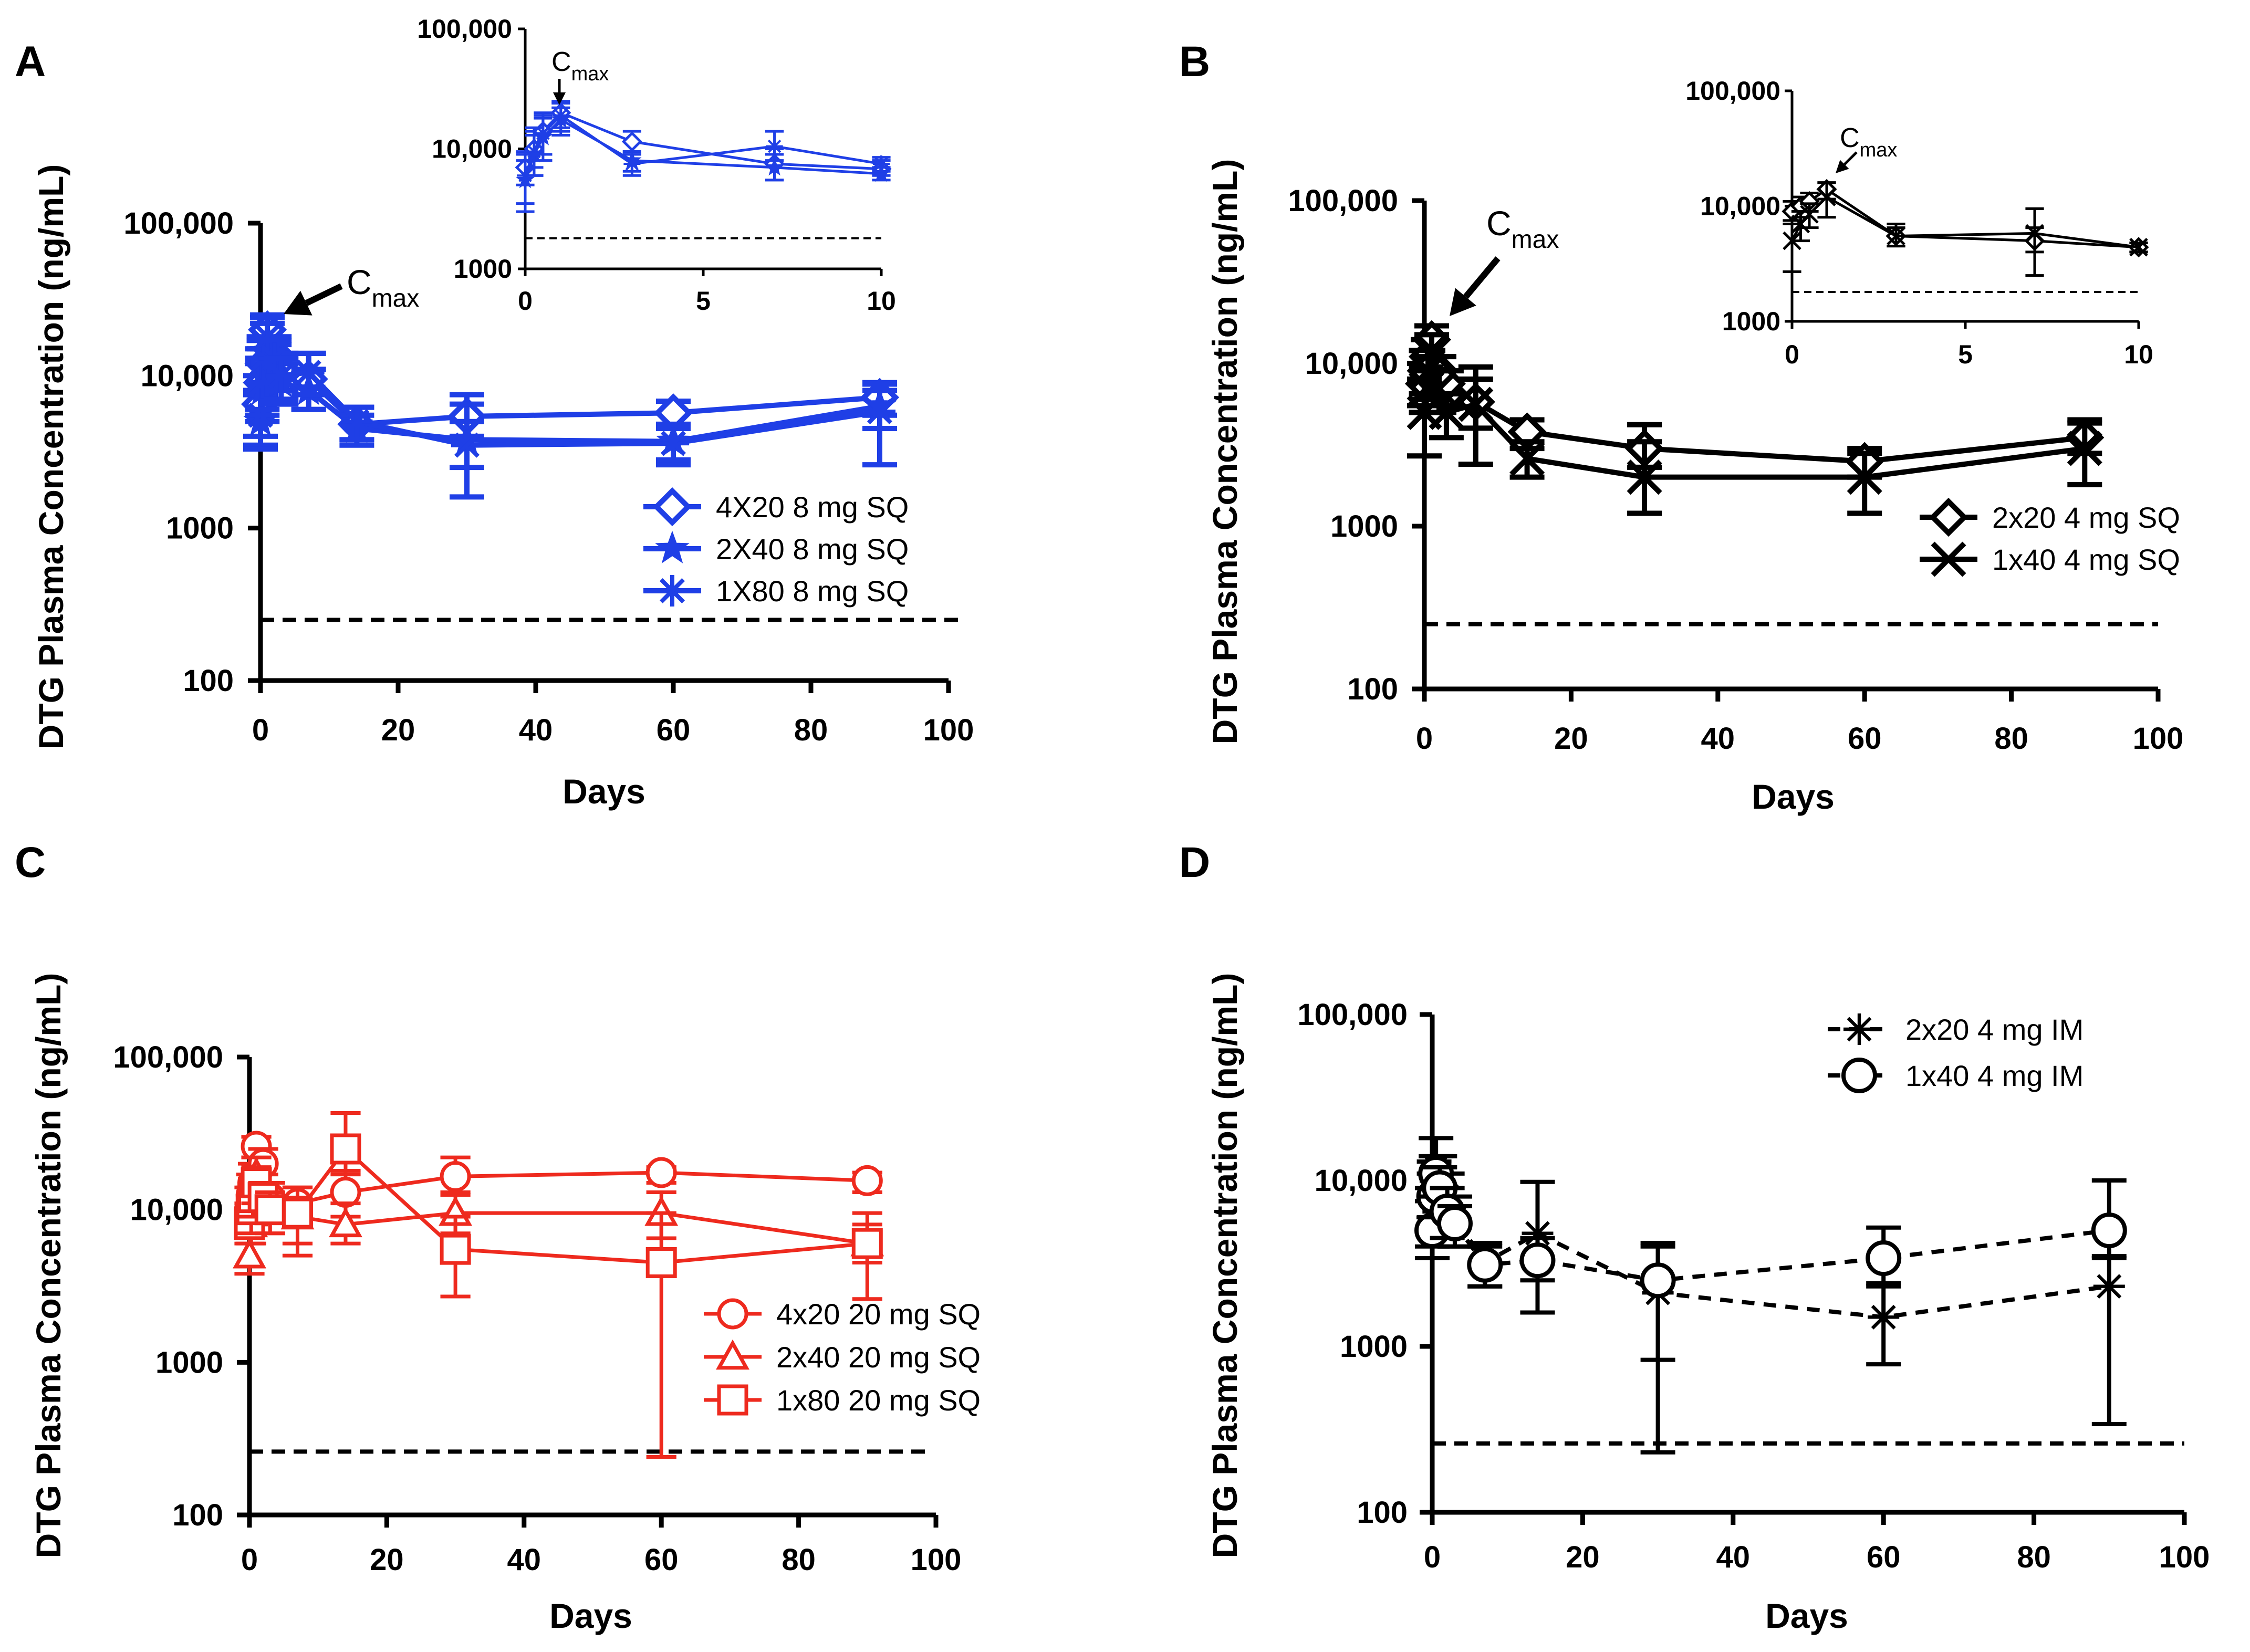  What do you see at coordinates (1994, 1076) in the screenshot?
I see `panel-d-legend-label: 1x40 4 mg IM` at bounding box center [1994, 1076].